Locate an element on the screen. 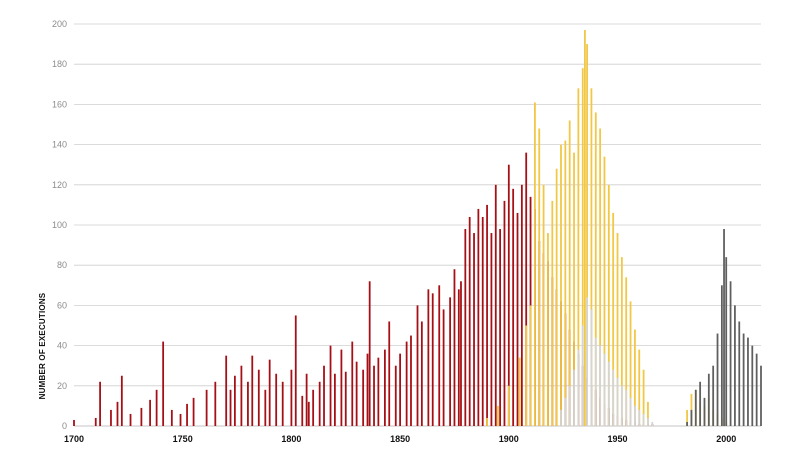  x-tick-label: 1950 is located at coordinates (617, 439).